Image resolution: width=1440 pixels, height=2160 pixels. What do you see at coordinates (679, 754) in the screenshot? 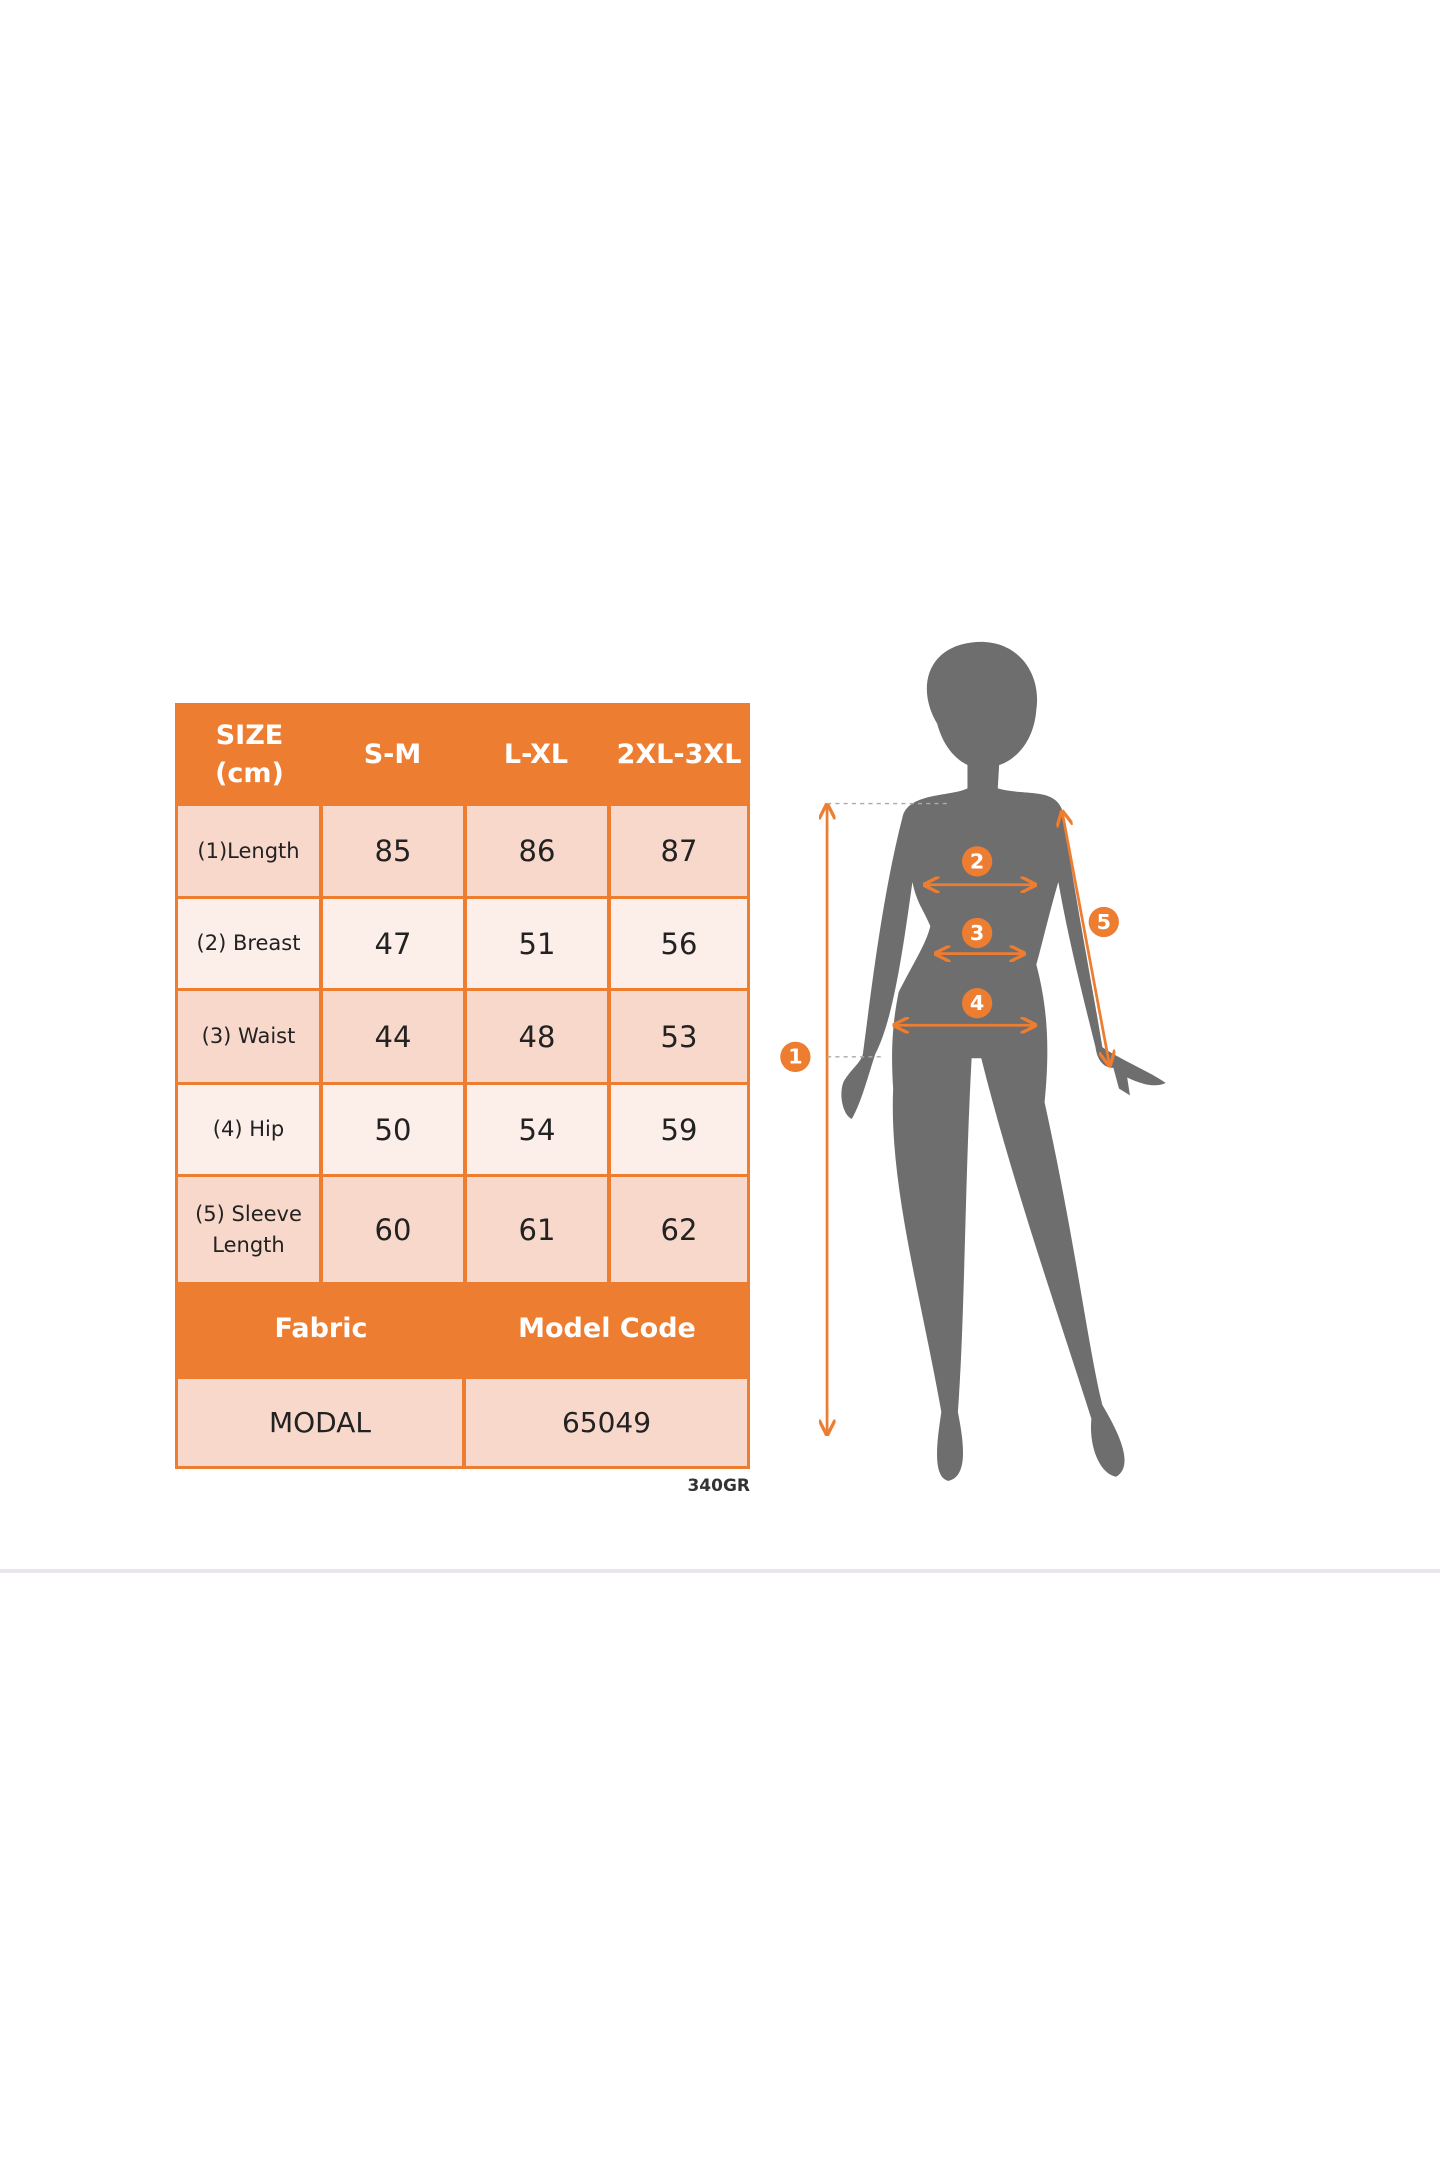
I see `size-column-header: 2XL-3XL` at bounding box center [679, 754].